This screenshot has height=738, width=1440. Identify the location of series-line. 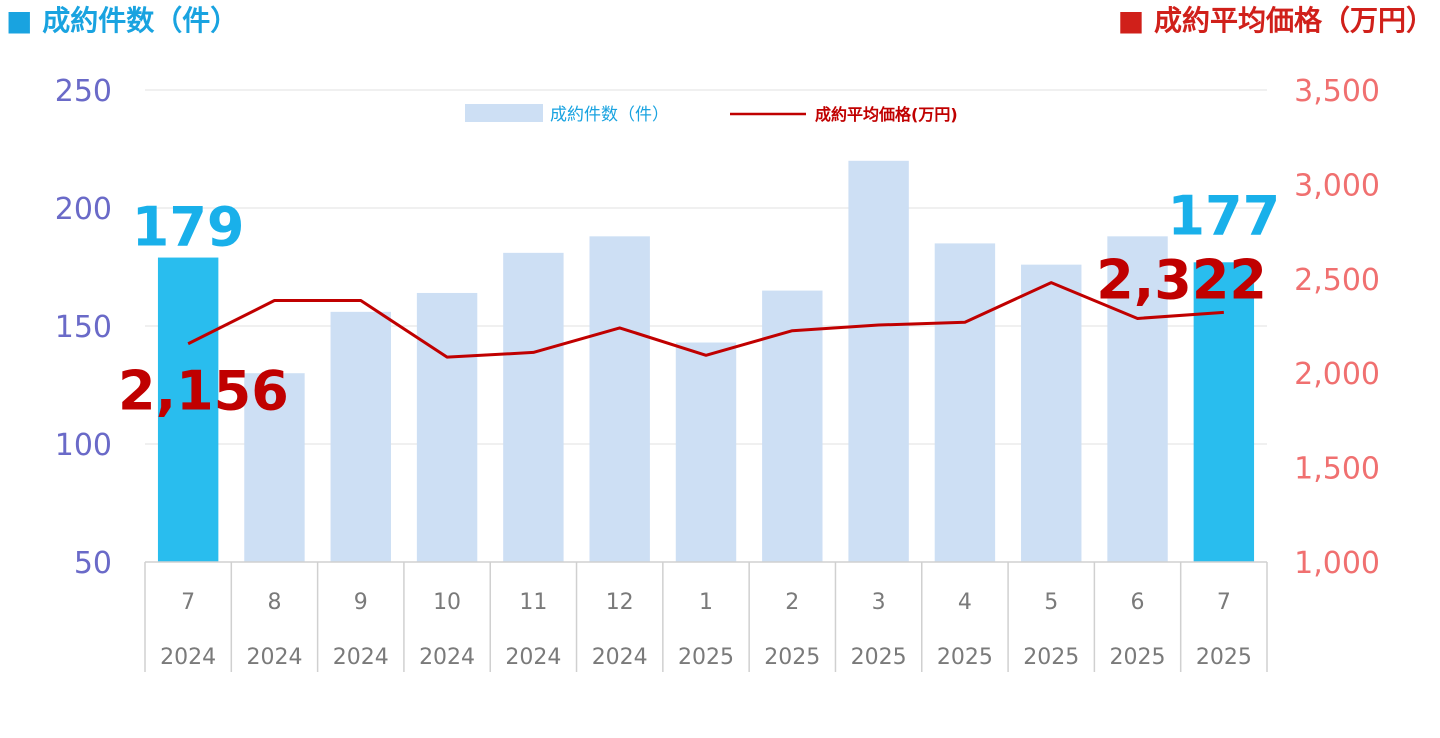
(705, 320).